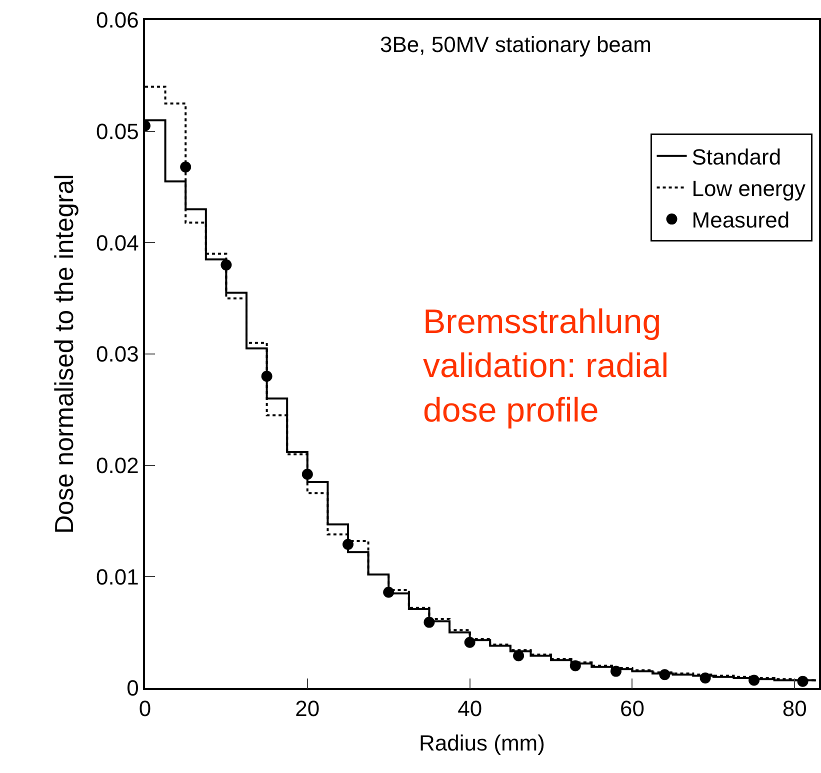  I want to click on y-tick-label: 0, so click(132, 688).